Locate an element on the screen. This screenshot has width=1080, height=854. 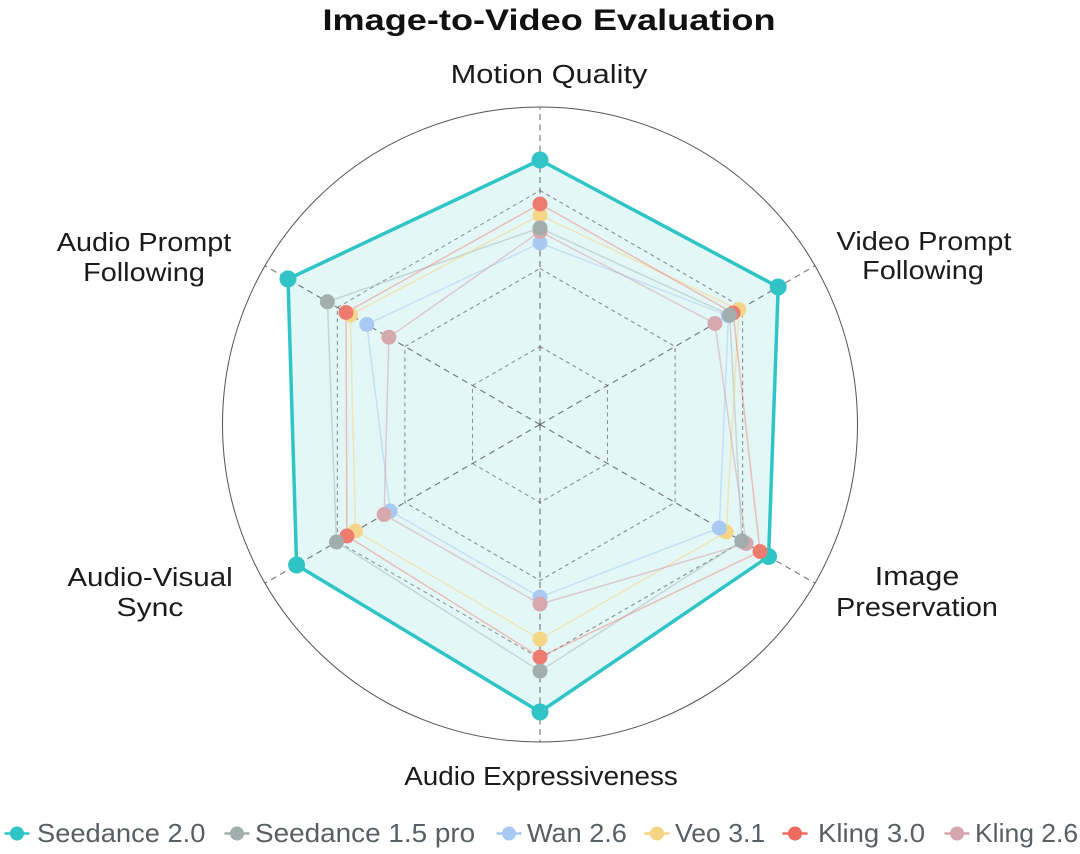
svg-text: Image-to-Video Evaluation is located at coordinates (548, 20).